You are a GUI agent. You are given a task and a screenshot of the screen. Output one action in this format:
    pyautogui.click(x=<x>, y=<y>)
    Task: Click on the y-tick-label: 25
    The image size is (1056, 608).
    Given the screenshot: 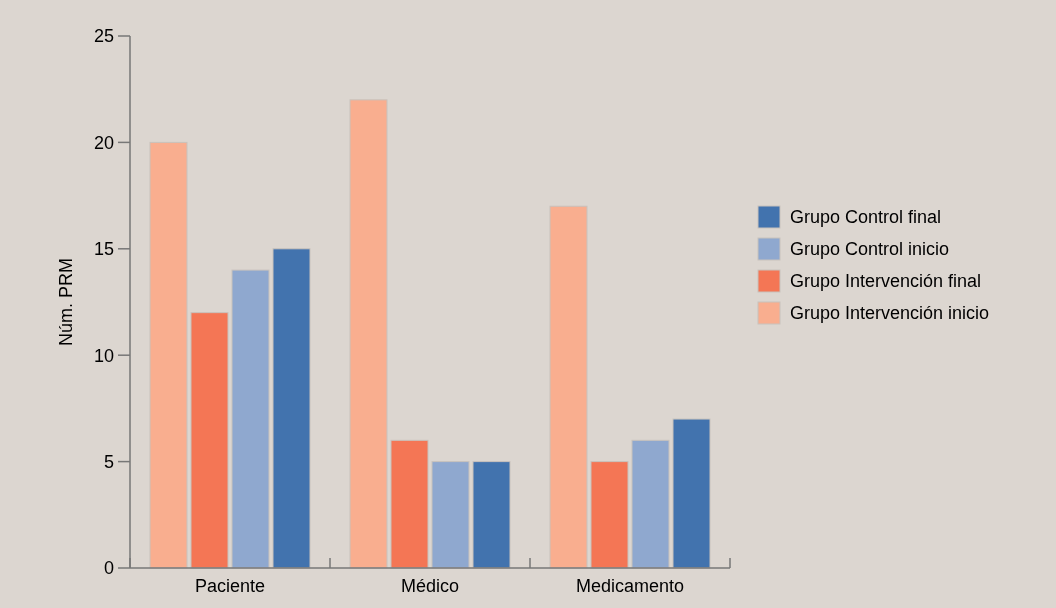 What is the action you would take?
    pyautogui.click(x=103, y=36)
    